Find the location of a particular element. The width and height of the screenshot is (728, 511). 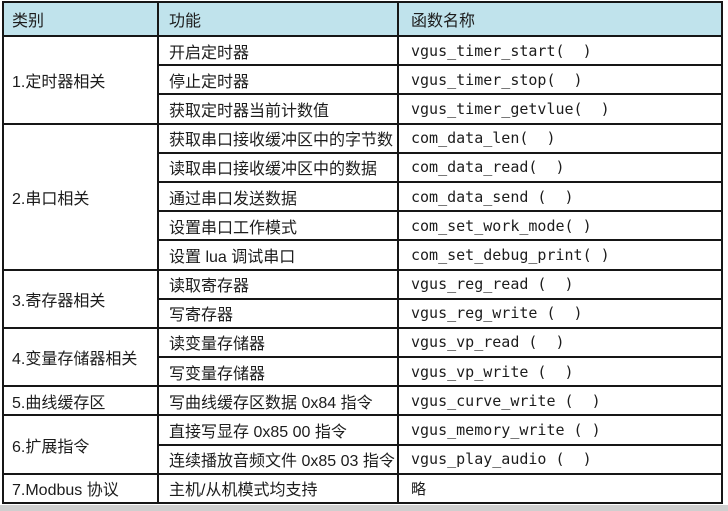

function-name-cell: com_data_send ( ) is located at coordinates (560, 196).